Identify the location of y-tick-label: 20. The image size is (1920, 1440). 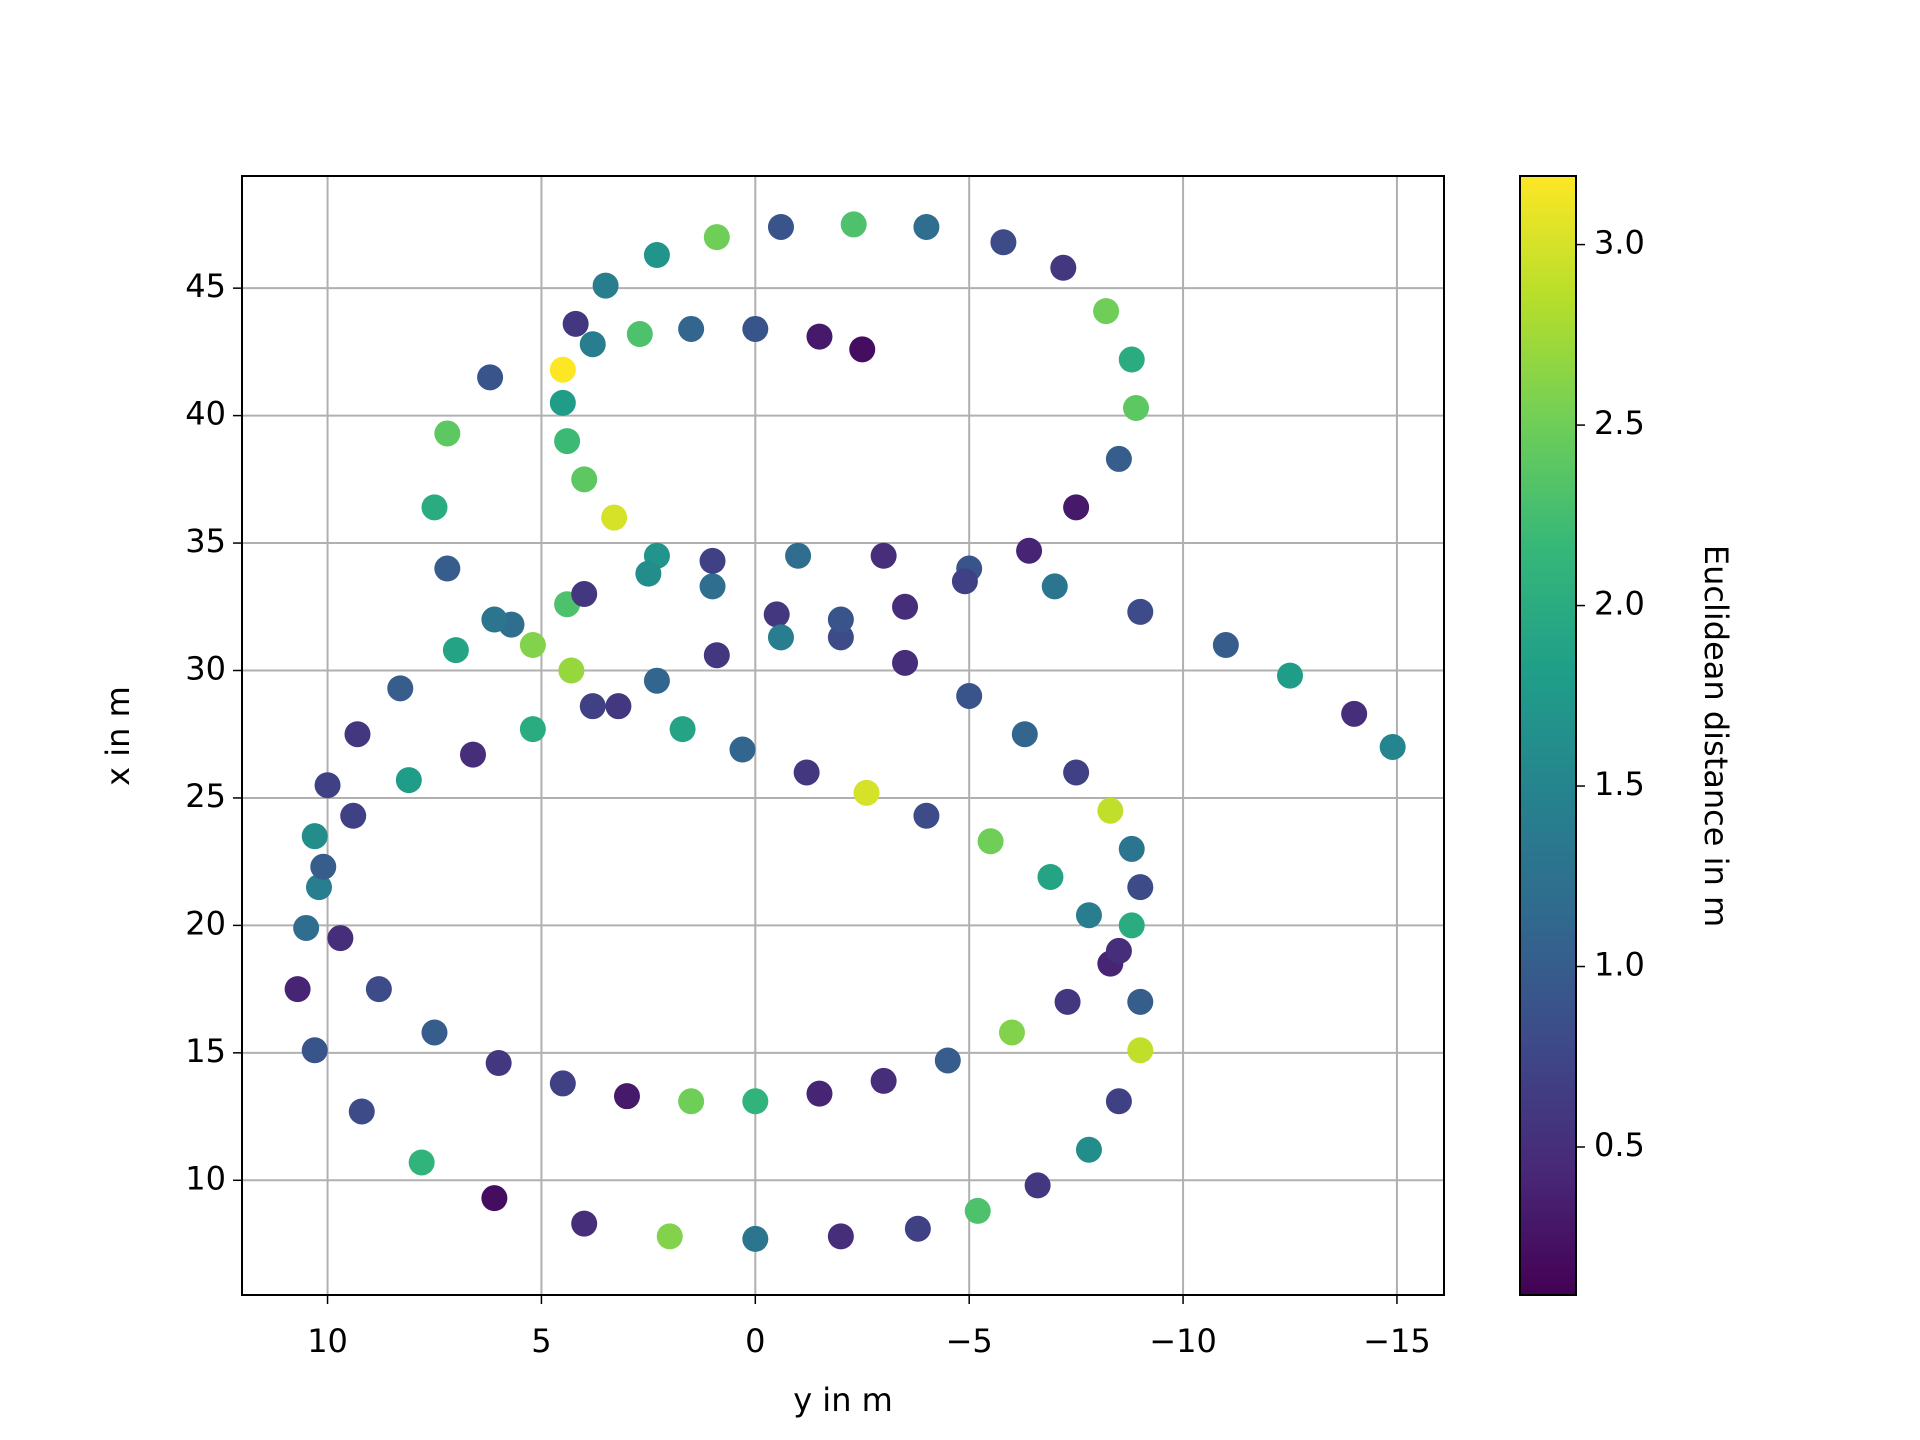
(205, 923).